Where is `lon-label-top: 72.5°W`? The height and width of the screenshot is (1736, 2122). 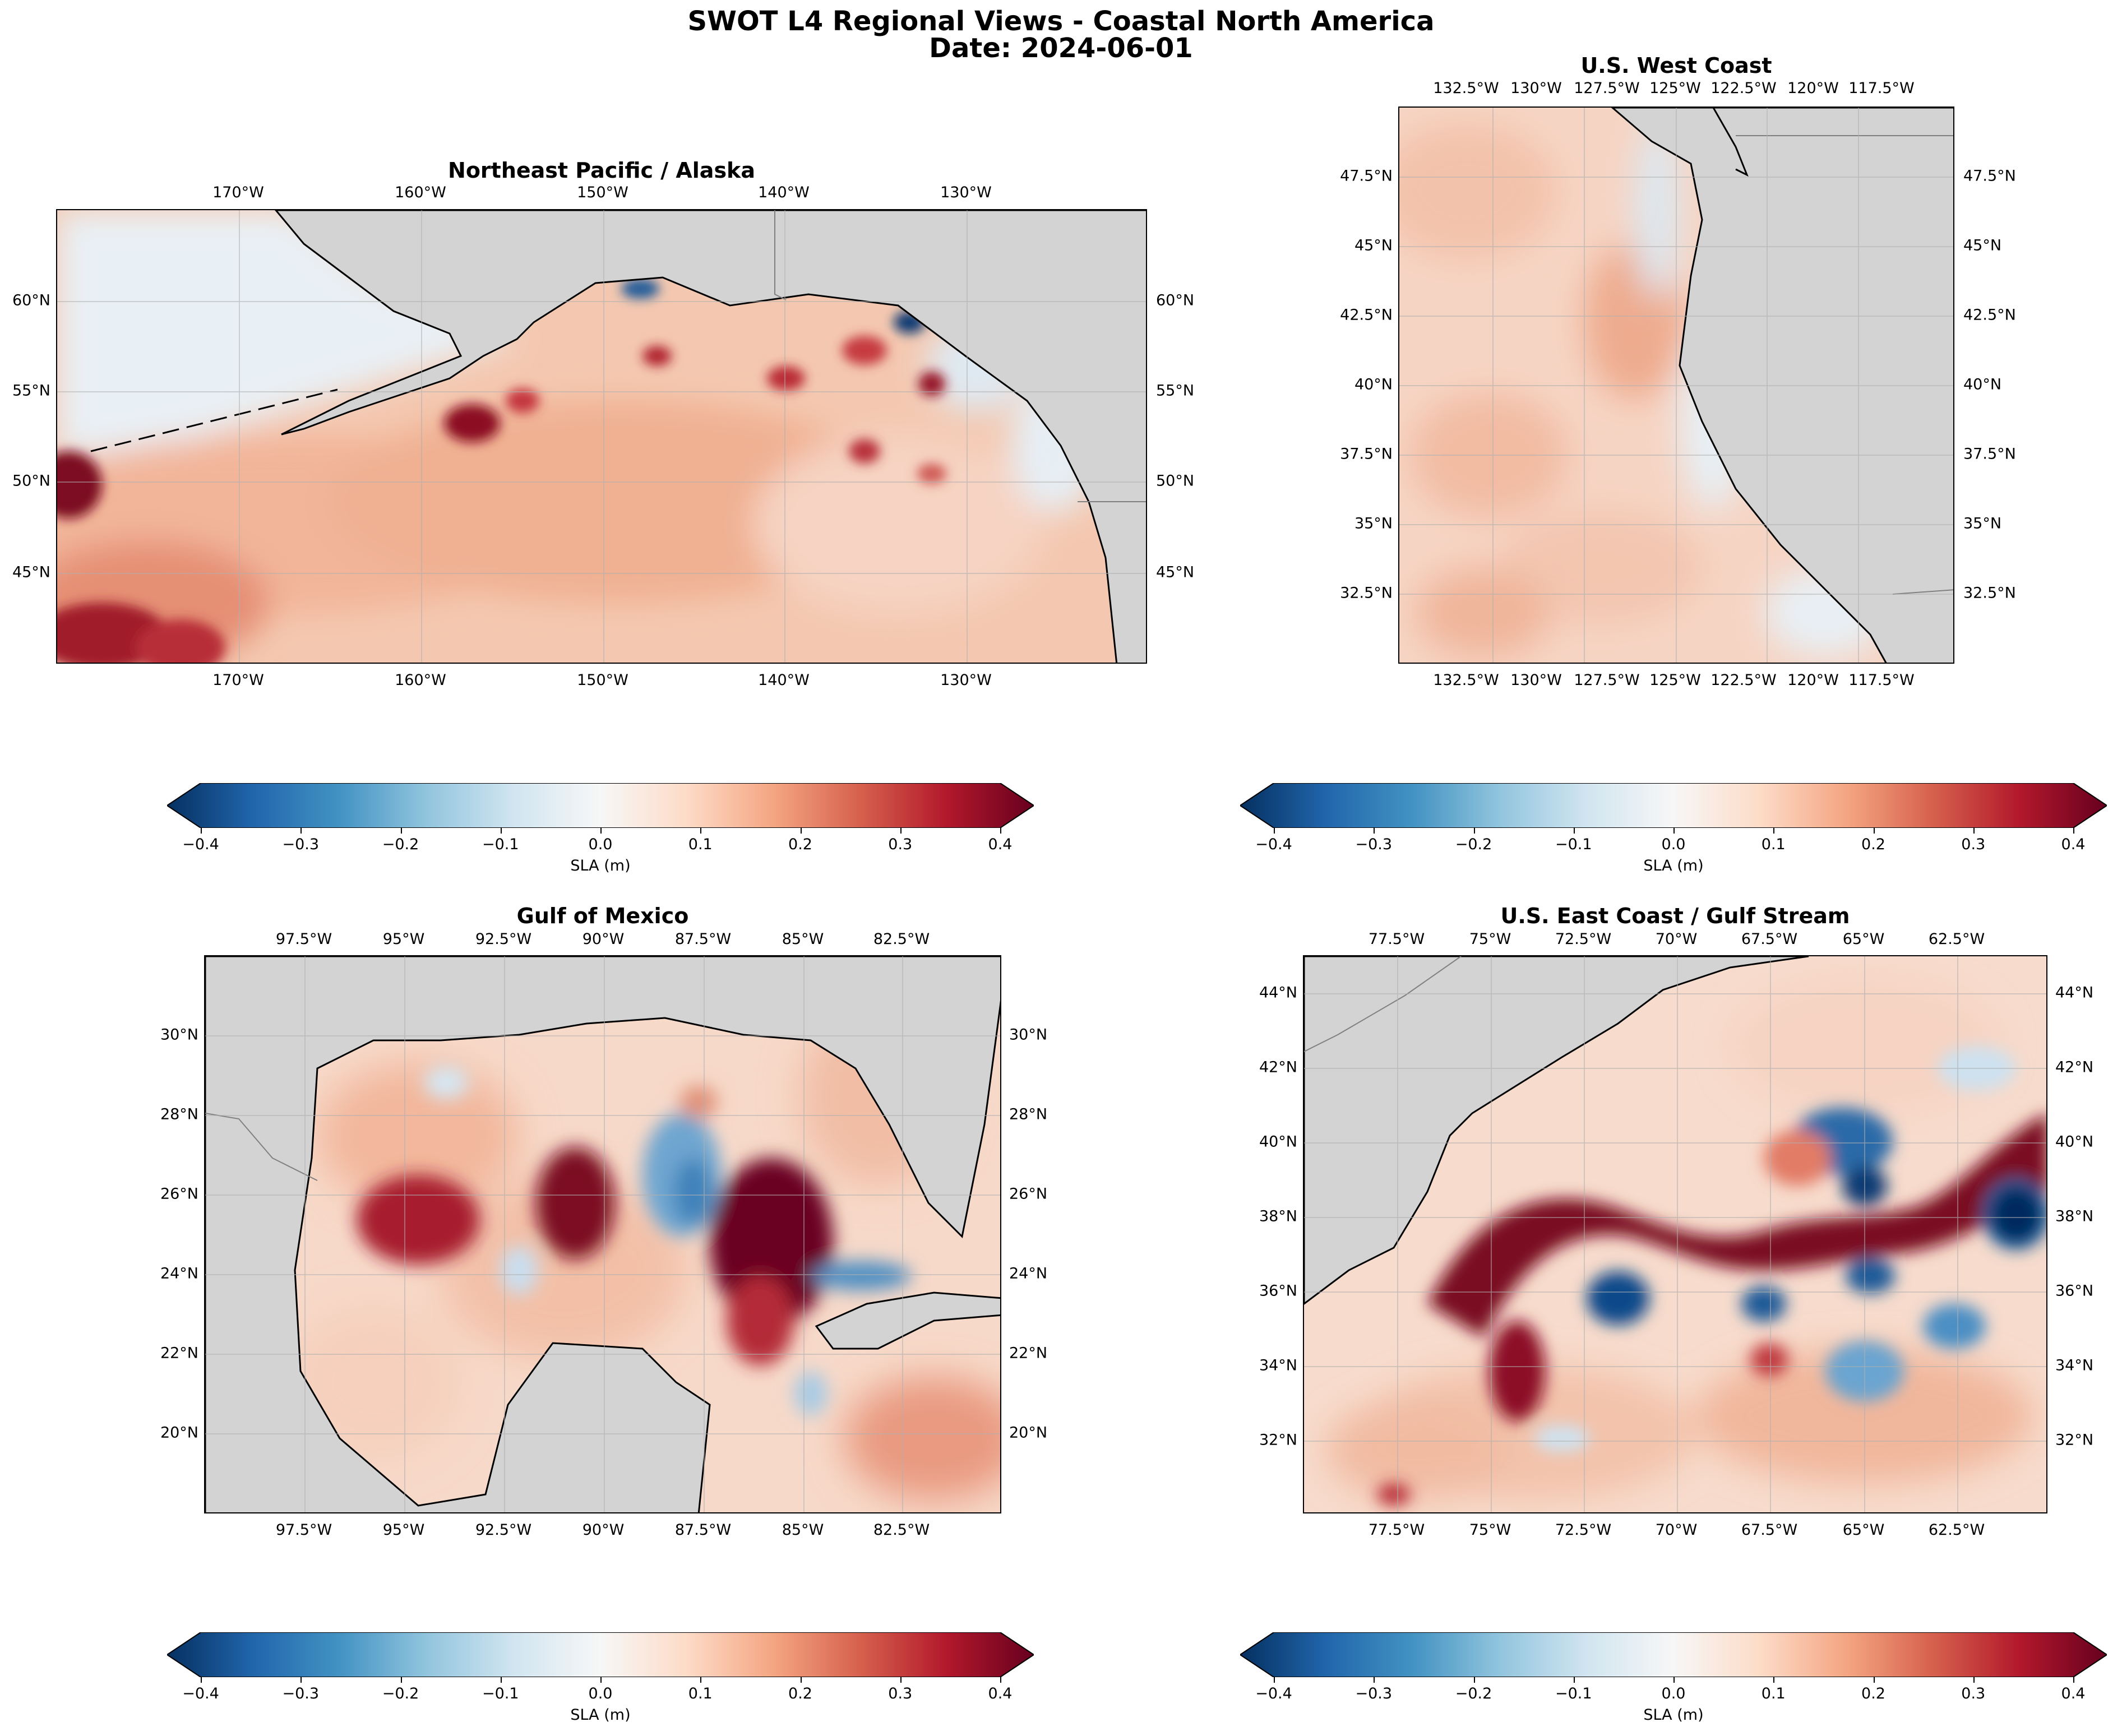
lon-label-top: 72.5°W is located at coordinates (1584, 939).